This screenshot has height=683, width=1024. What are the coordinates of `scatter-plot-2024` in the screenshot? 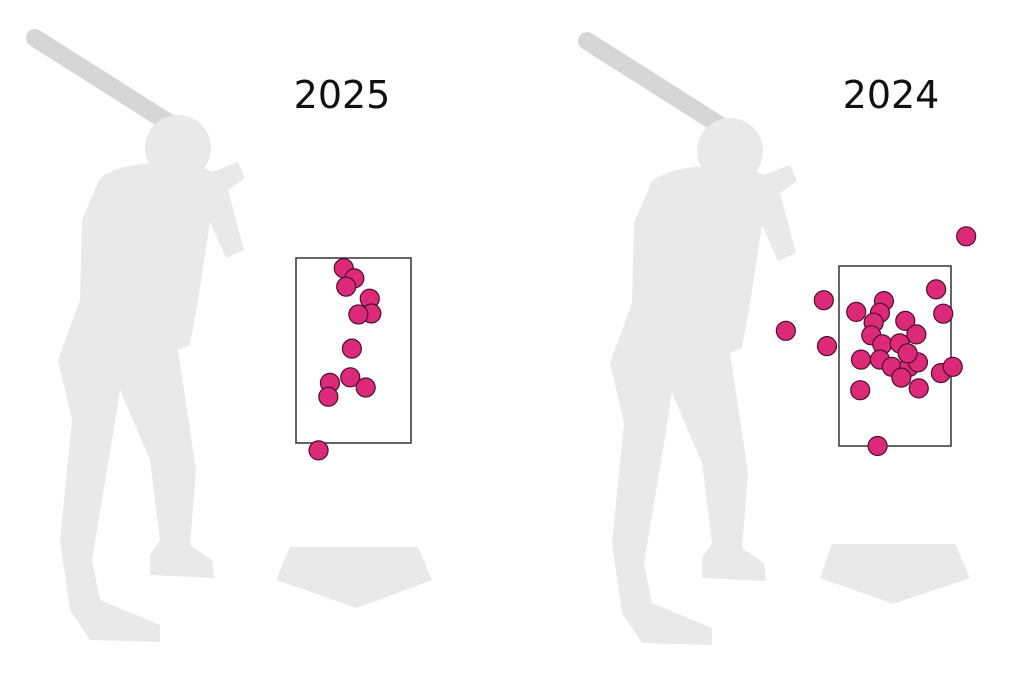 It's located at (876, 341).